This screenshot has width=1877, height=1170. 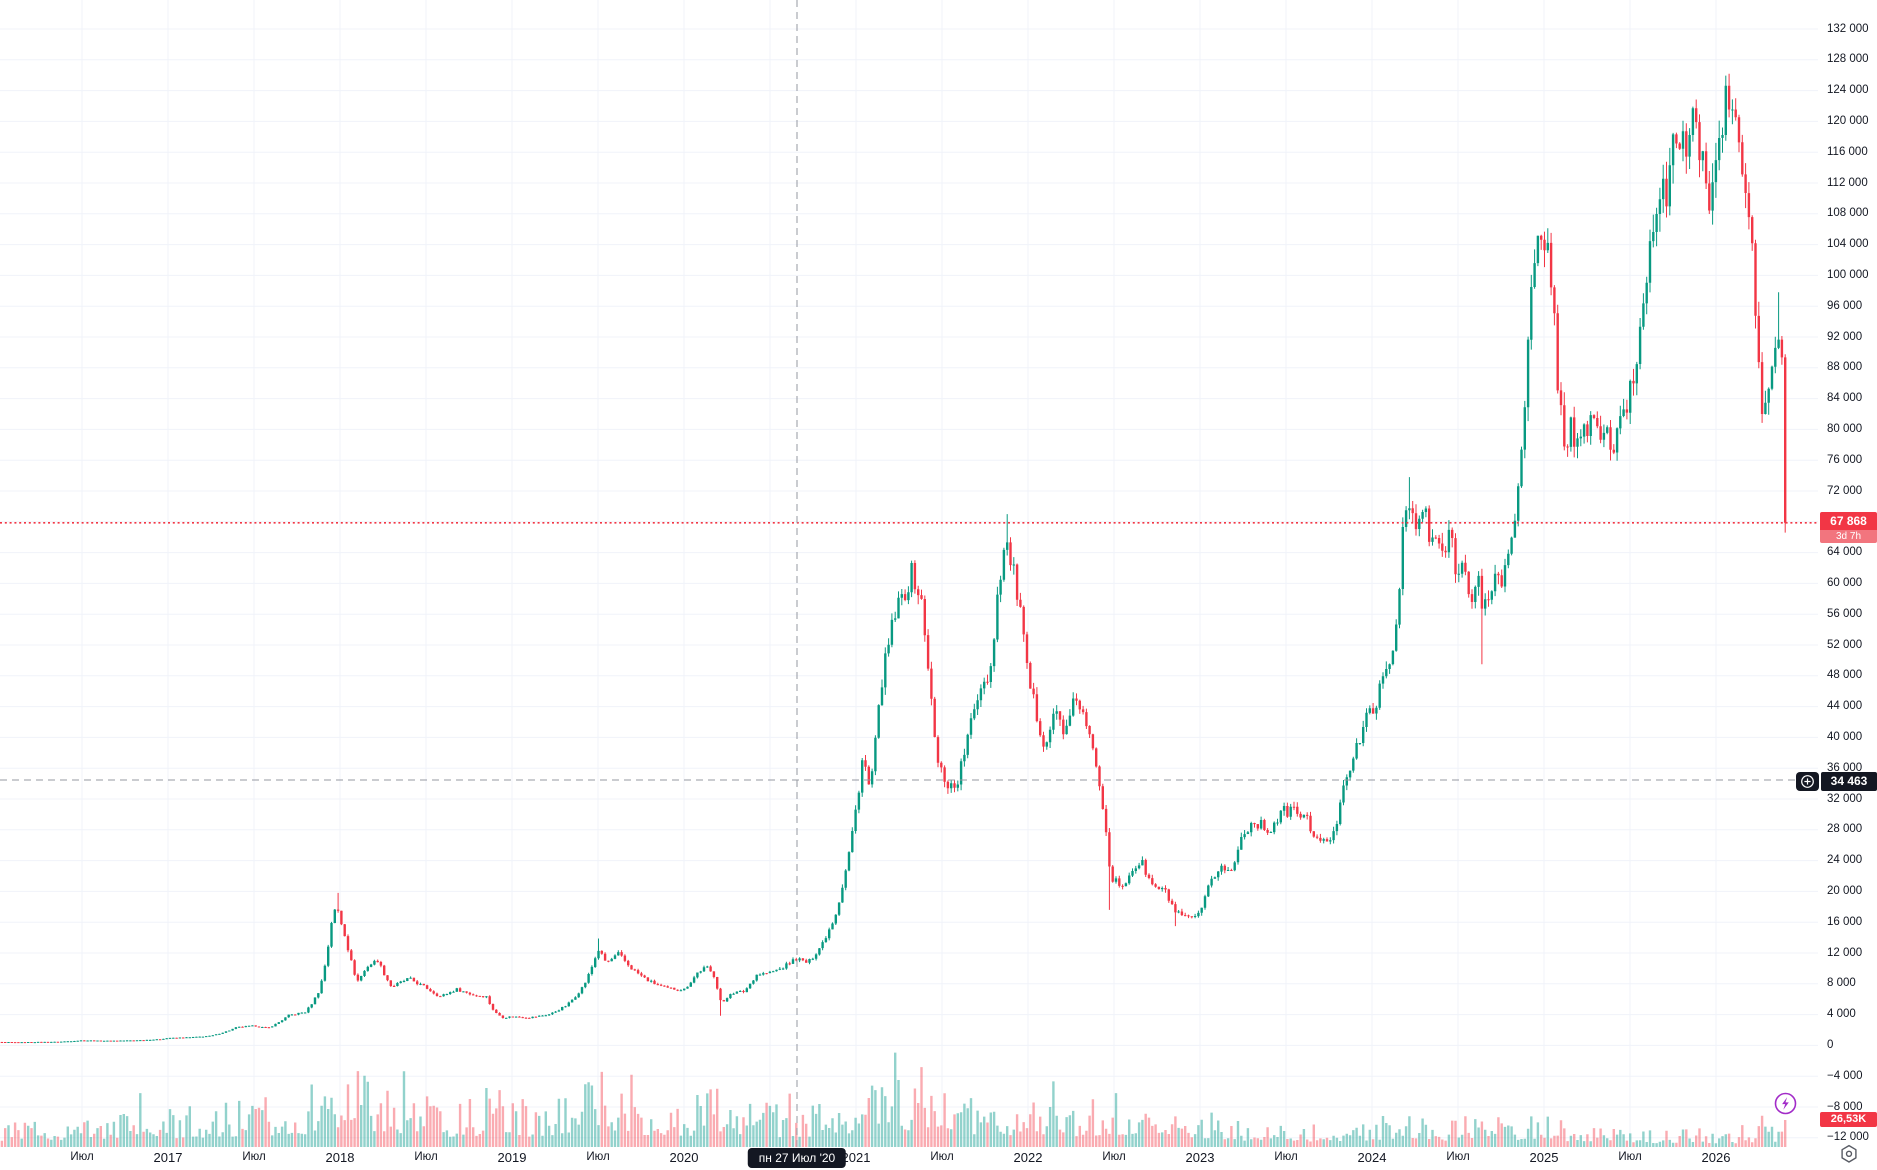 I want to click on last-price-badge: 67 868 3d 7h, so click(x=1848, y=527).